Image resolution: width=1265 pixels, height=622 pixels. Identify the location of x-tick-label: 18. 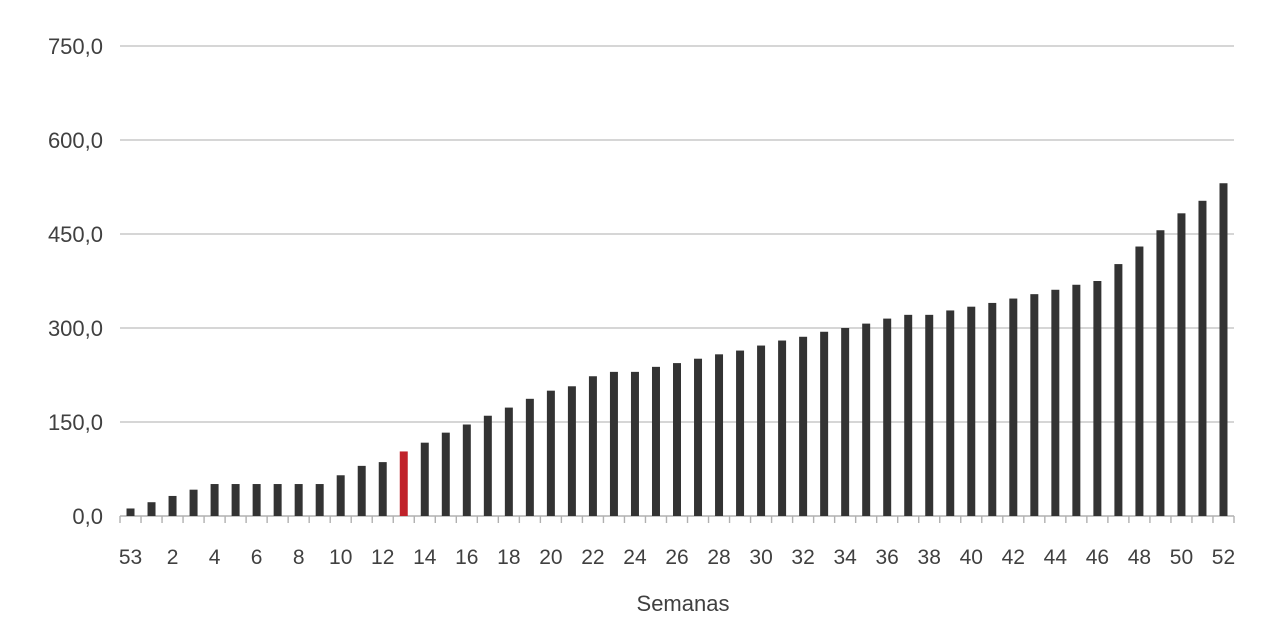
(508, 557).